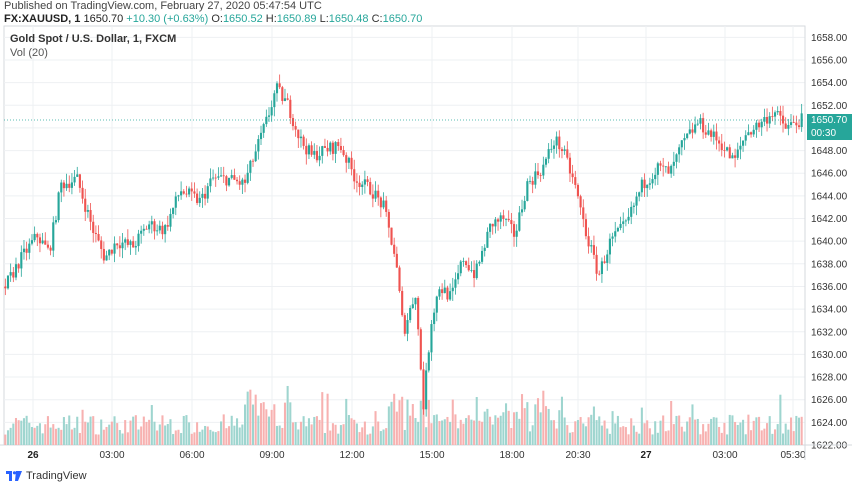  Describe the element at coordinates (14, 476) in the screenshot. I see `tradingview-logo-icon` at that location.